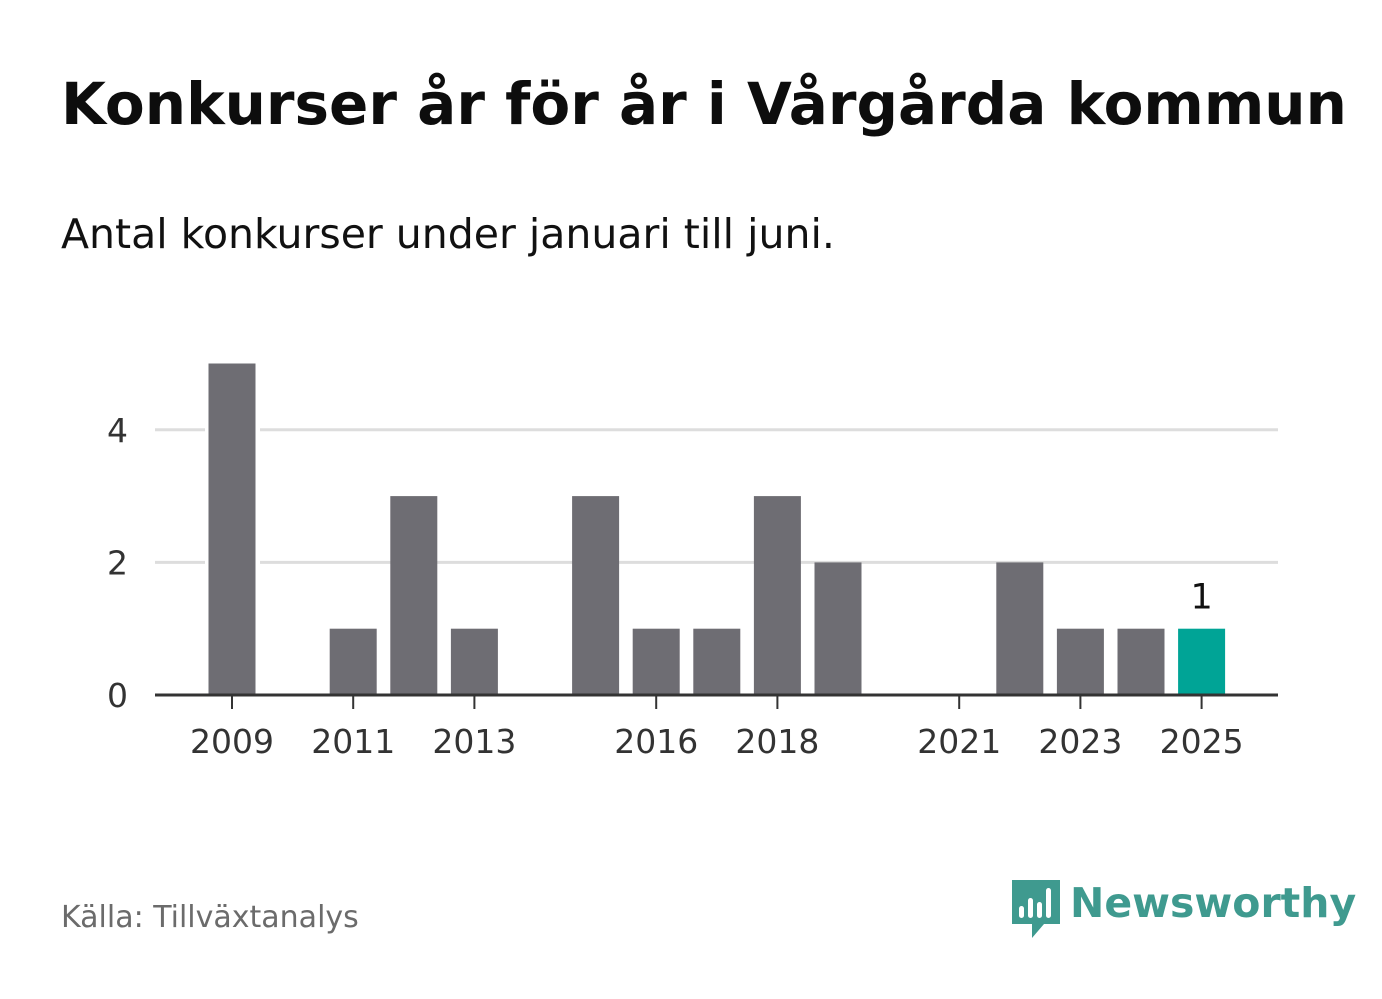  I want to click on bar-2016, so click(656, 661).